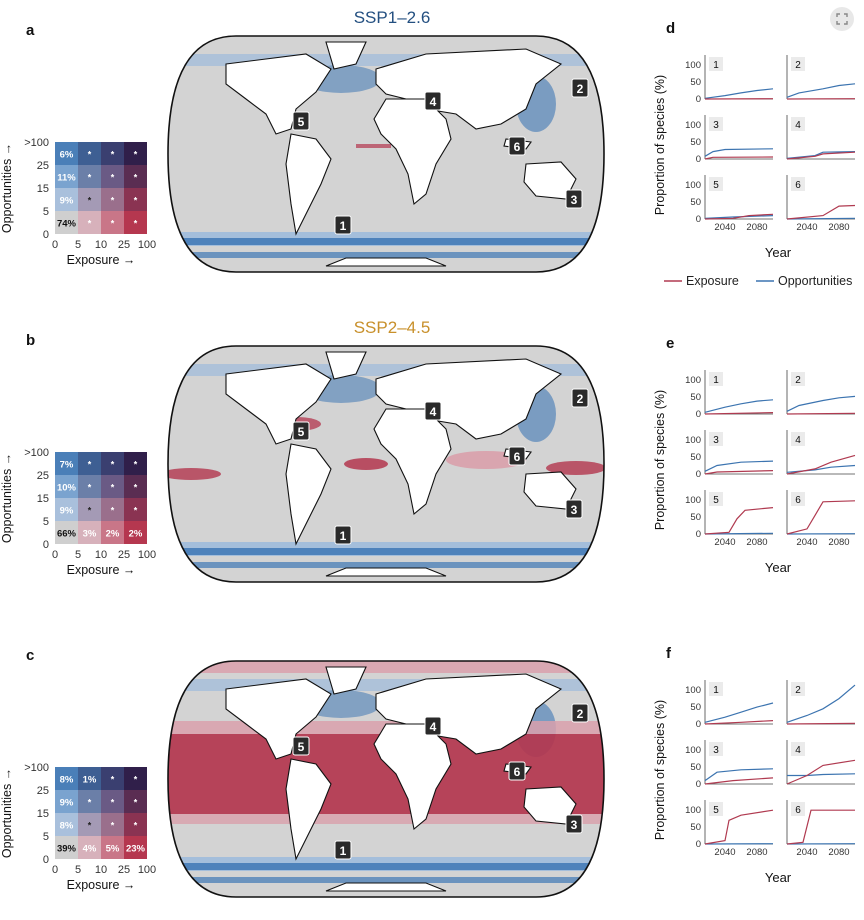  I want to click on y-tick-label: 0, so click(698, 219).